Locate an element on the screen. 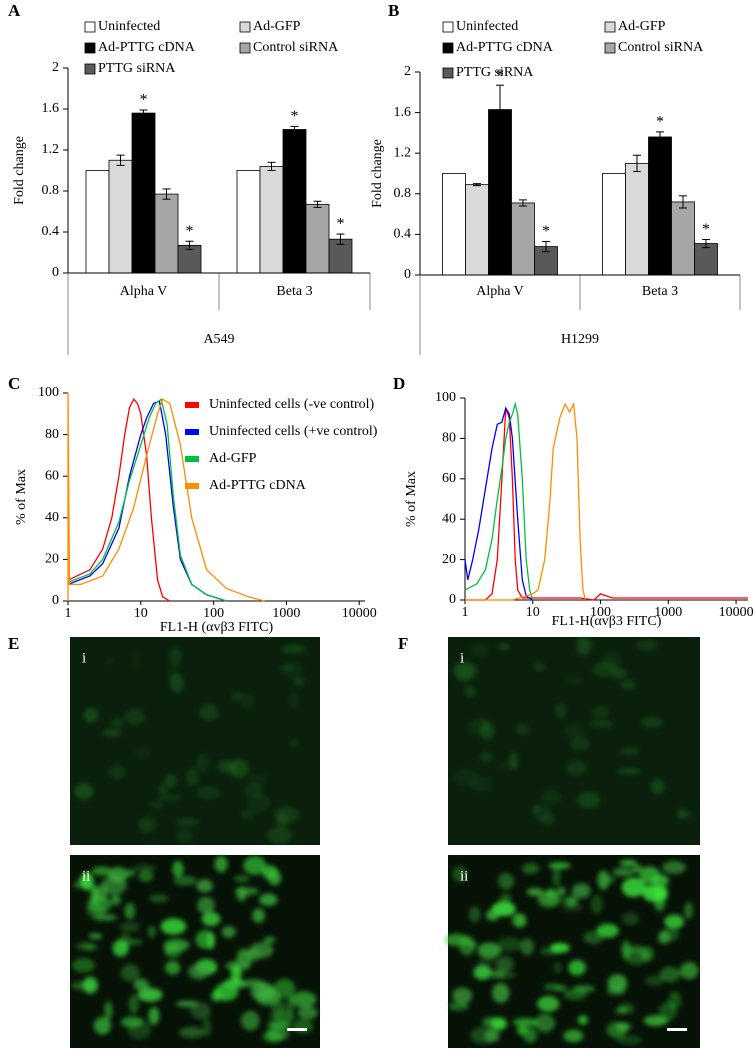 Image resolution: width=755 pixels, height=1050 pixels. x-tick-label: 1 is located at coordinates (465, 612).